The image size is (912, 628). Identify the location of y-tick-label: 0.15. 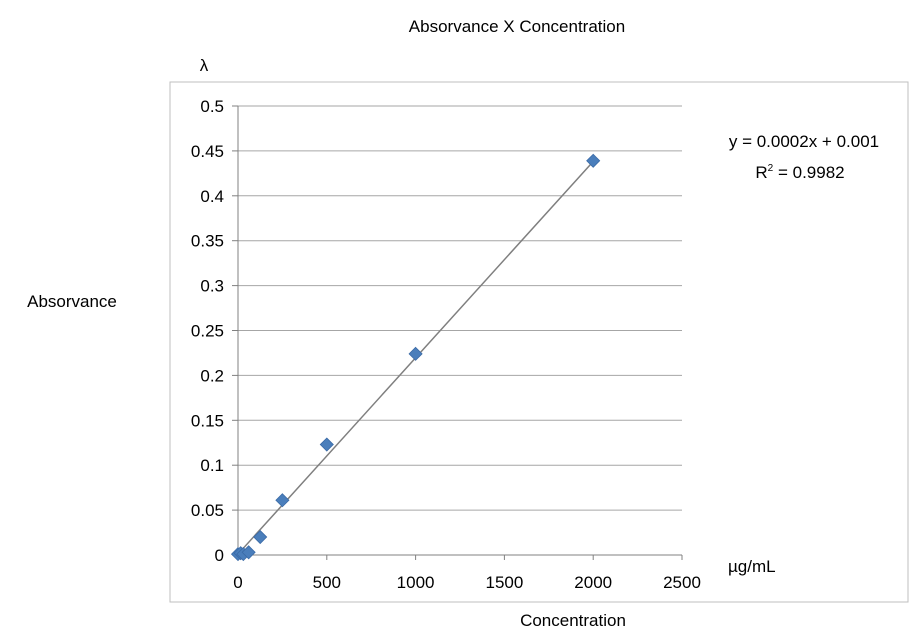
(207, 420).